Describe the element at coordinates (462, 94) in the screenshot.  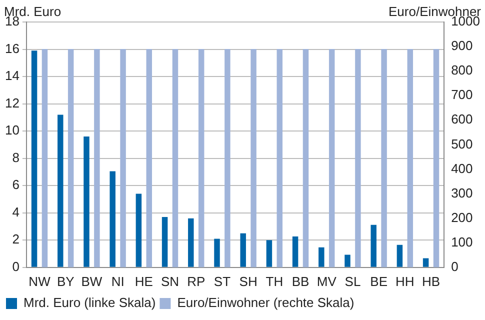
I see `y2-tick-label: 700` at that location.